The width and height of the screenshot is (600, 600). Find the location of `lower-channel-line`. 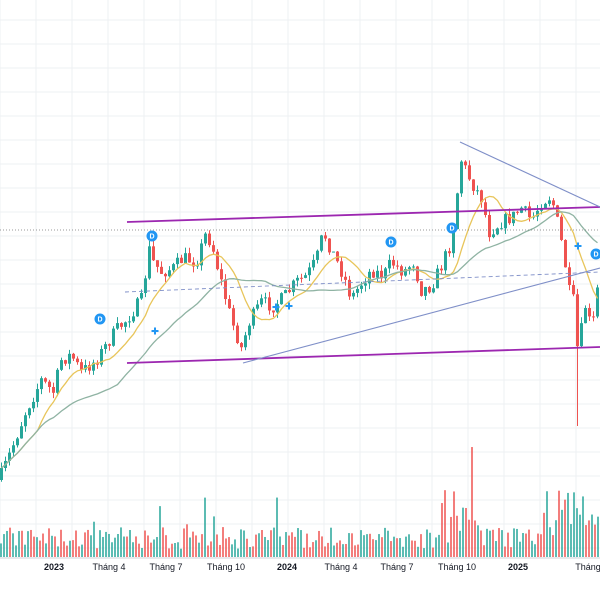

lower-channel-line is located at coordinates (363, 355).